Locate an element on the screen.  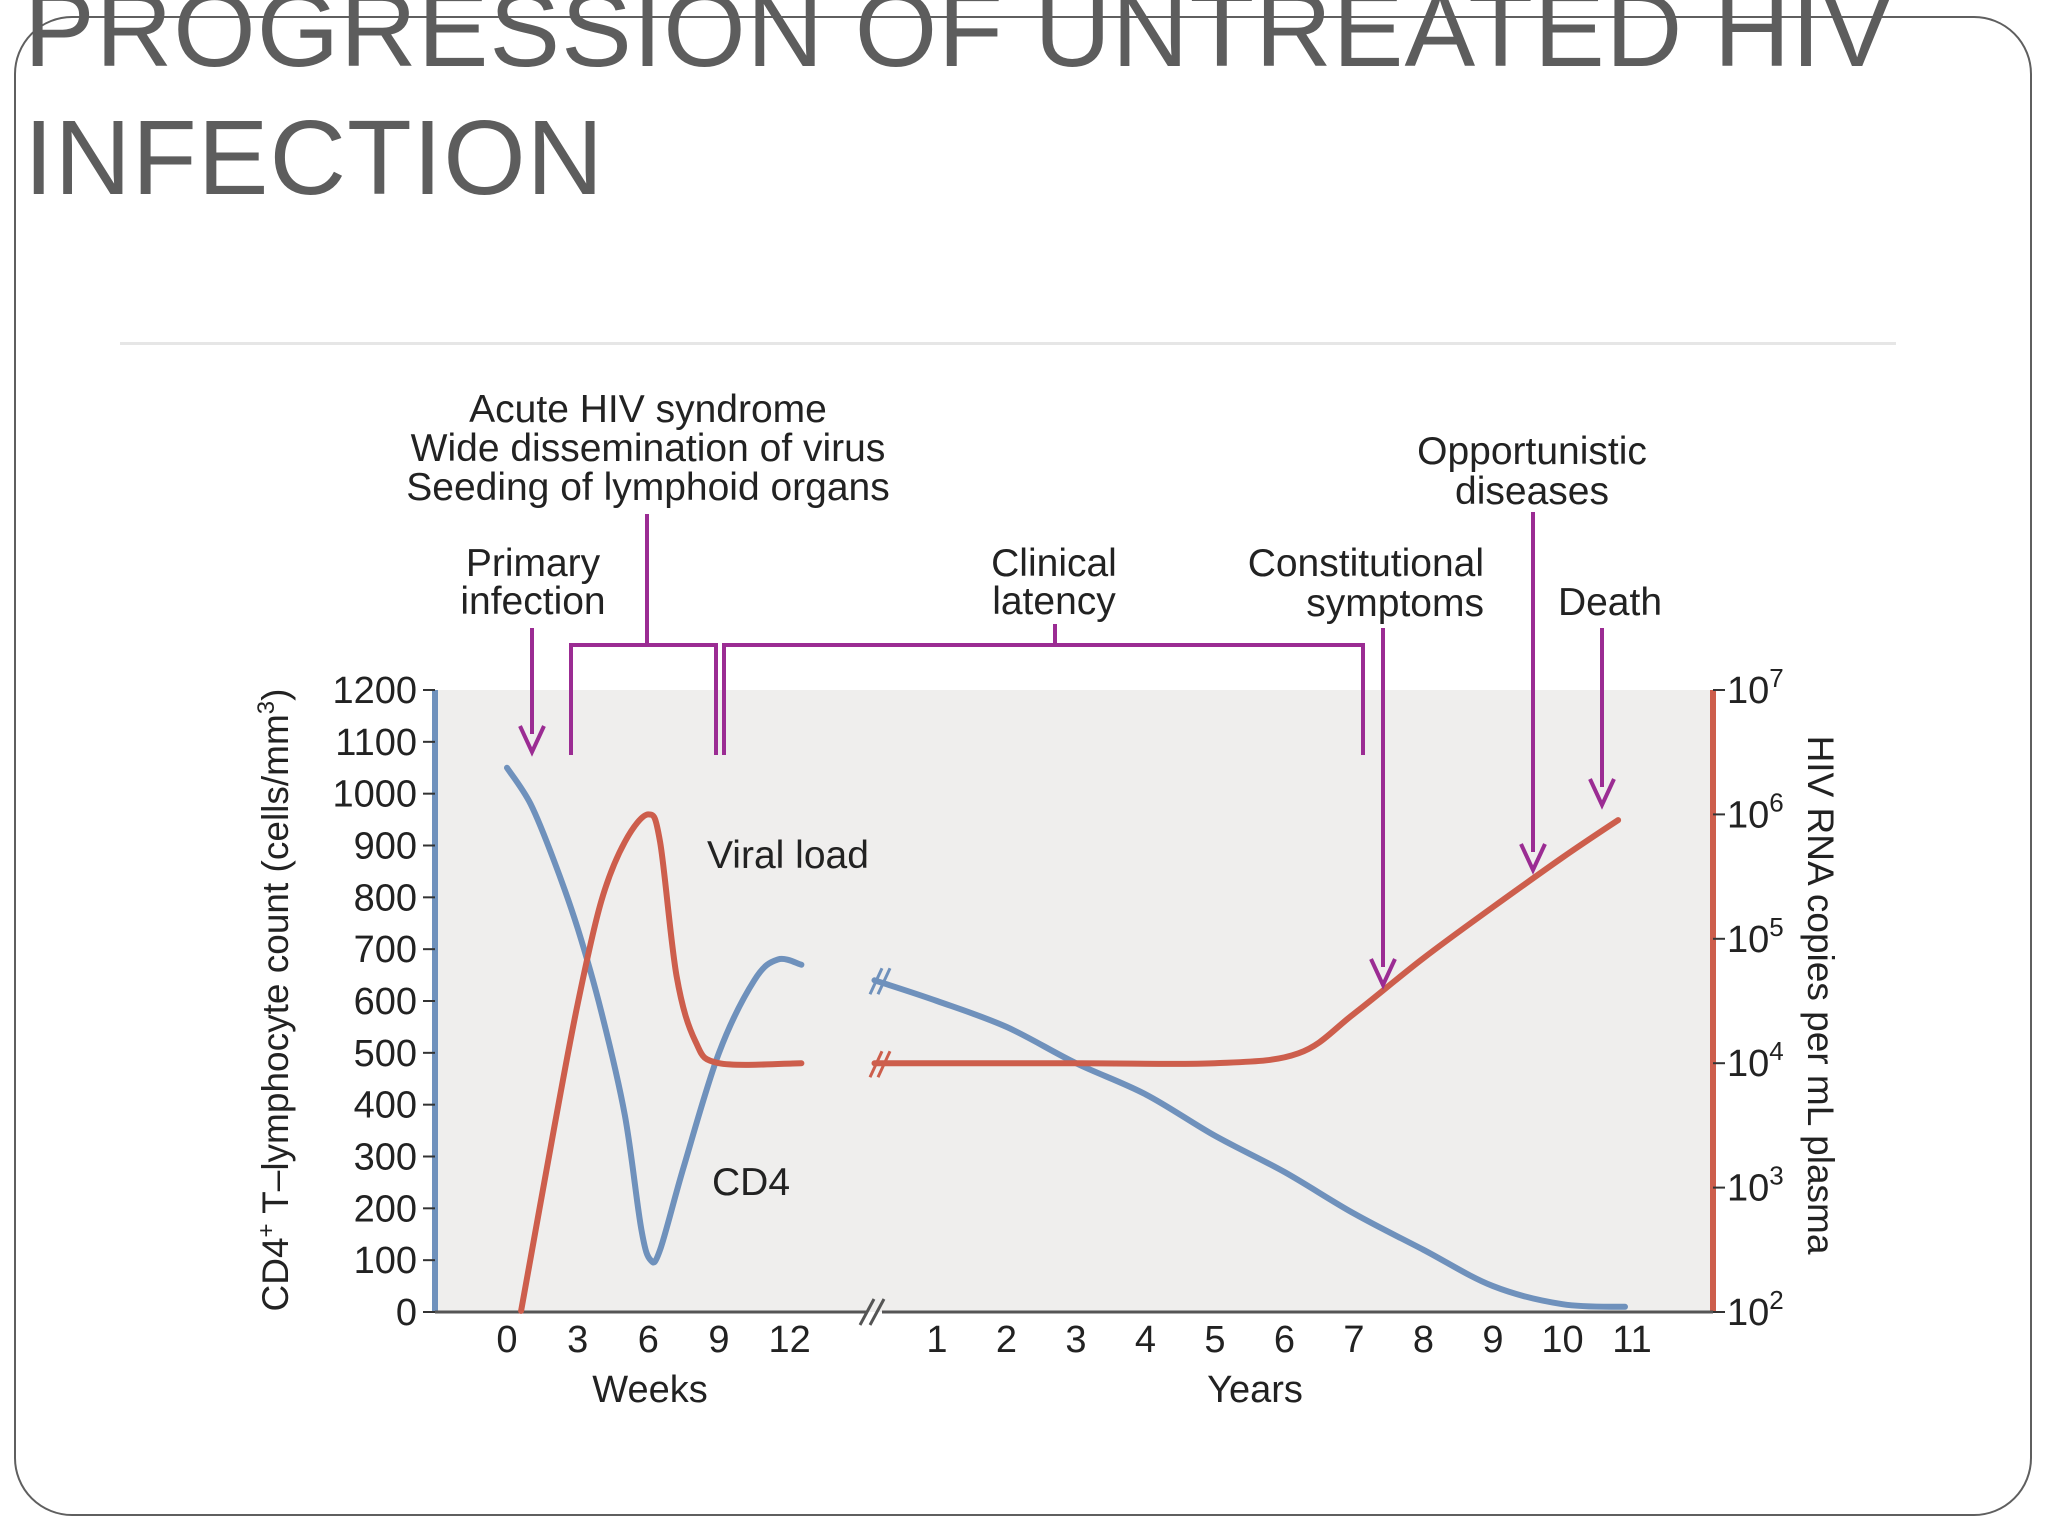
left-tick-label: 0 is located at coordinates (406, 1313).